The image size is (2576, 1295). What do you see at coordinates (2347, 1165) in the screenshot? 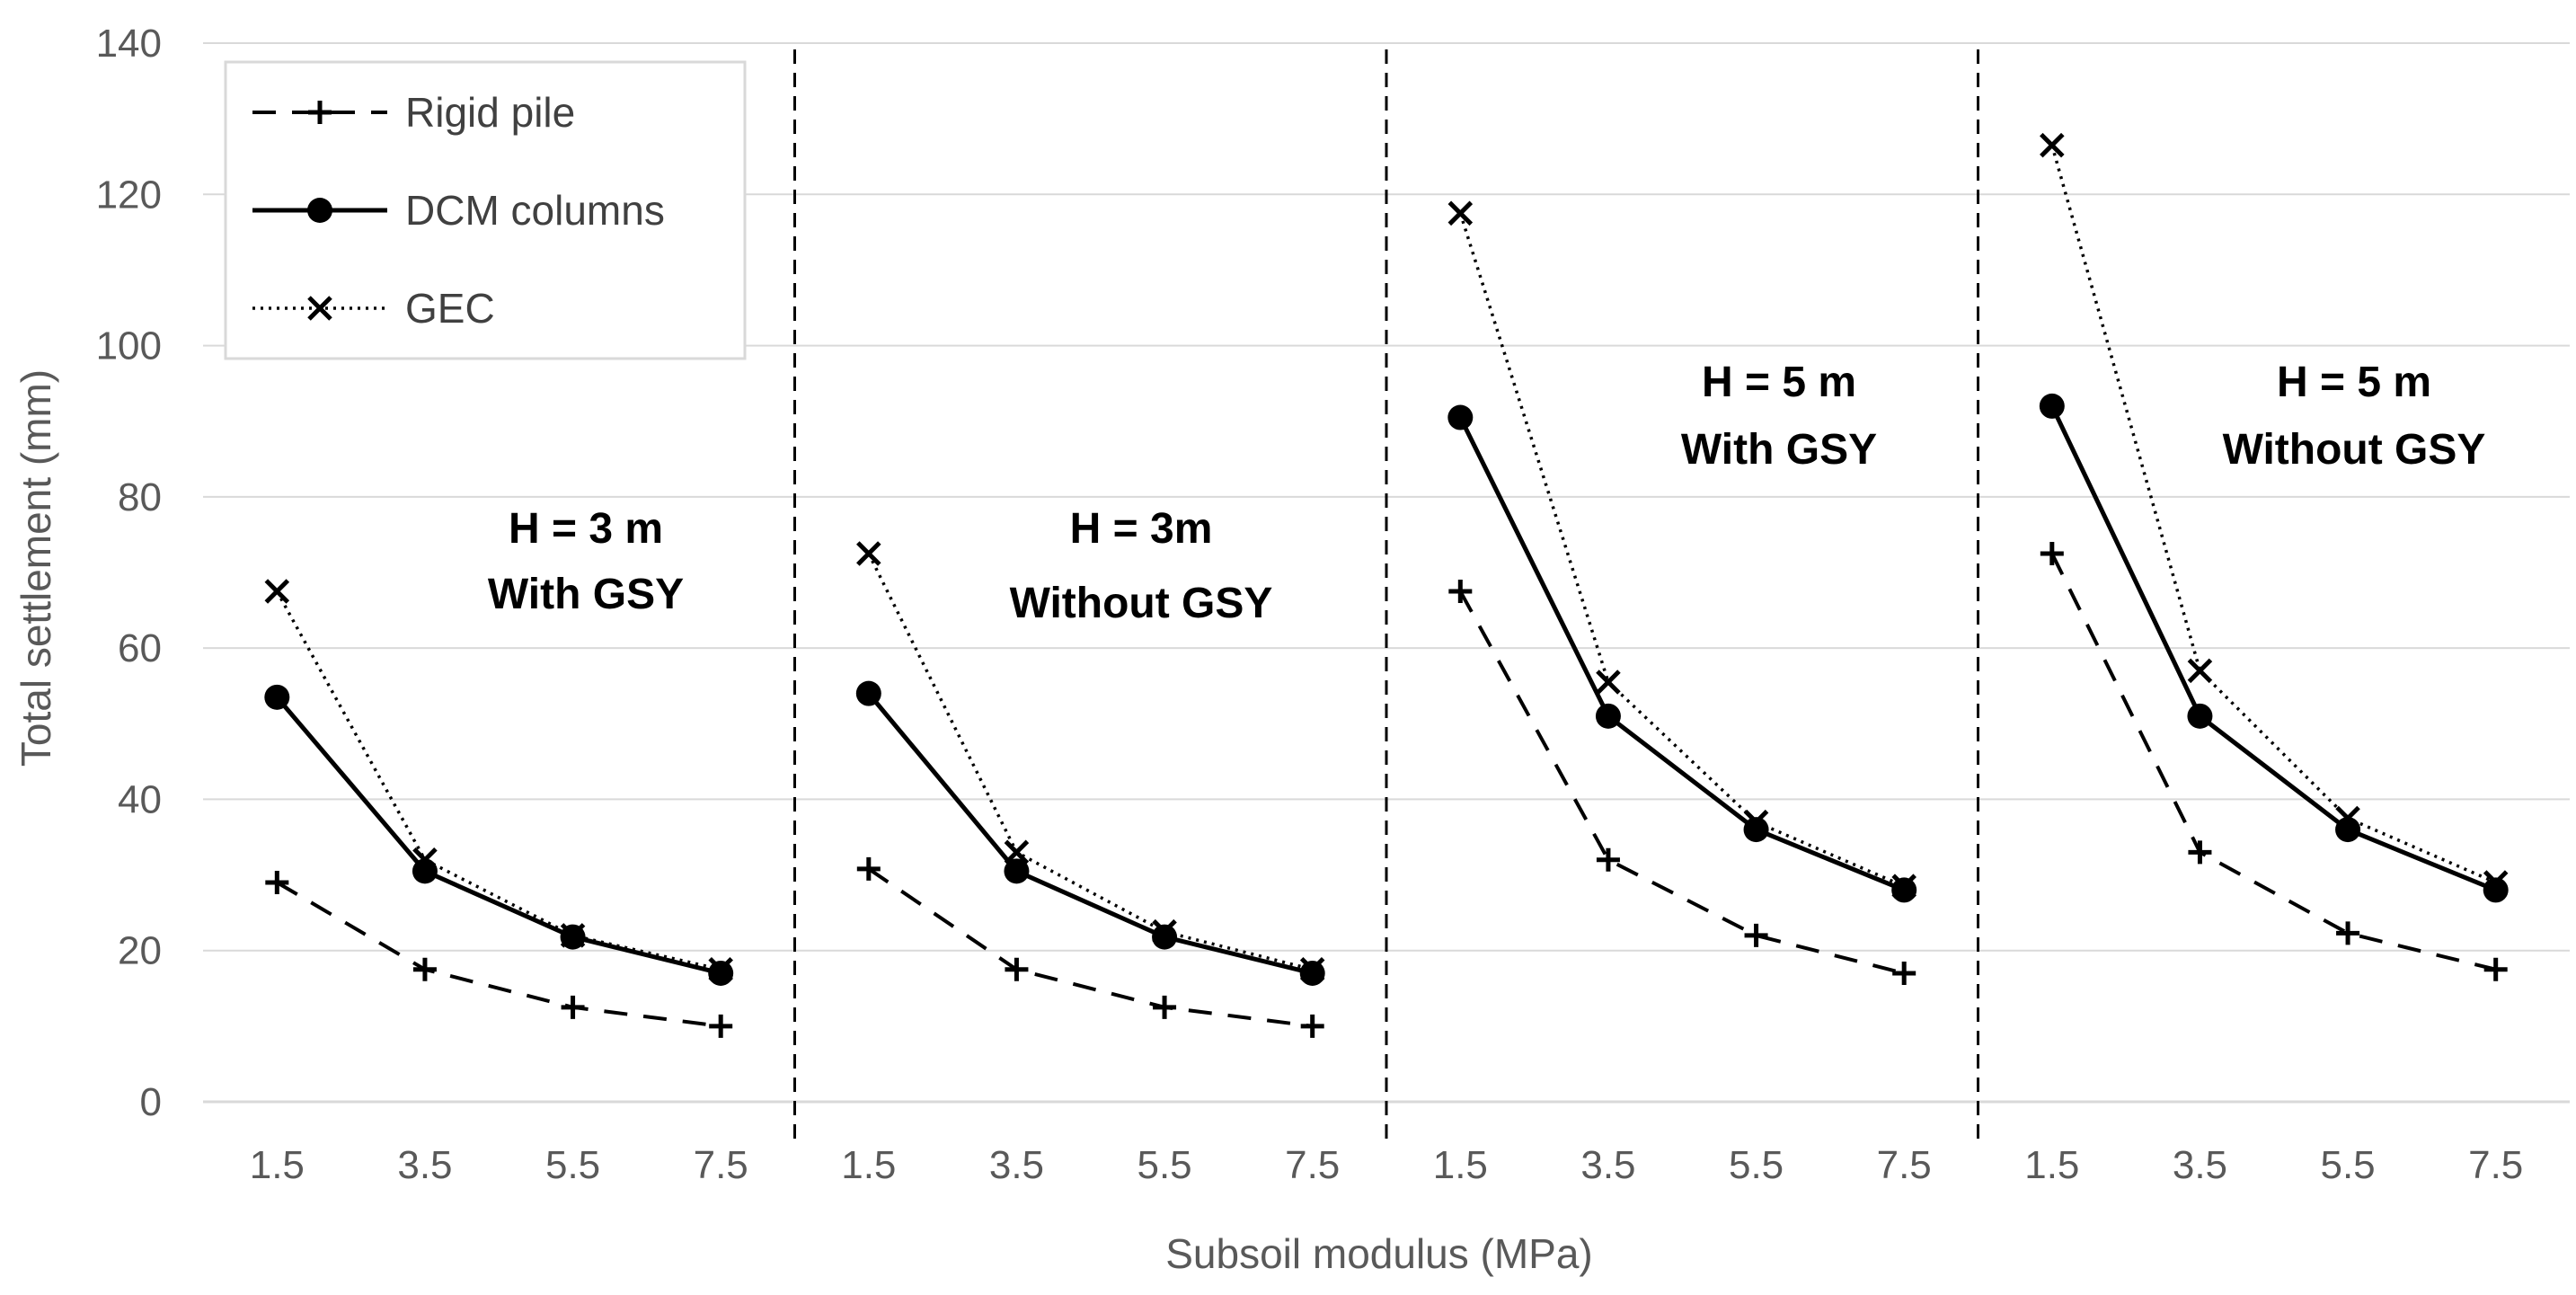
I see `x-tick-label-3-2: 5.5` at bounding box center [2347, 1165].